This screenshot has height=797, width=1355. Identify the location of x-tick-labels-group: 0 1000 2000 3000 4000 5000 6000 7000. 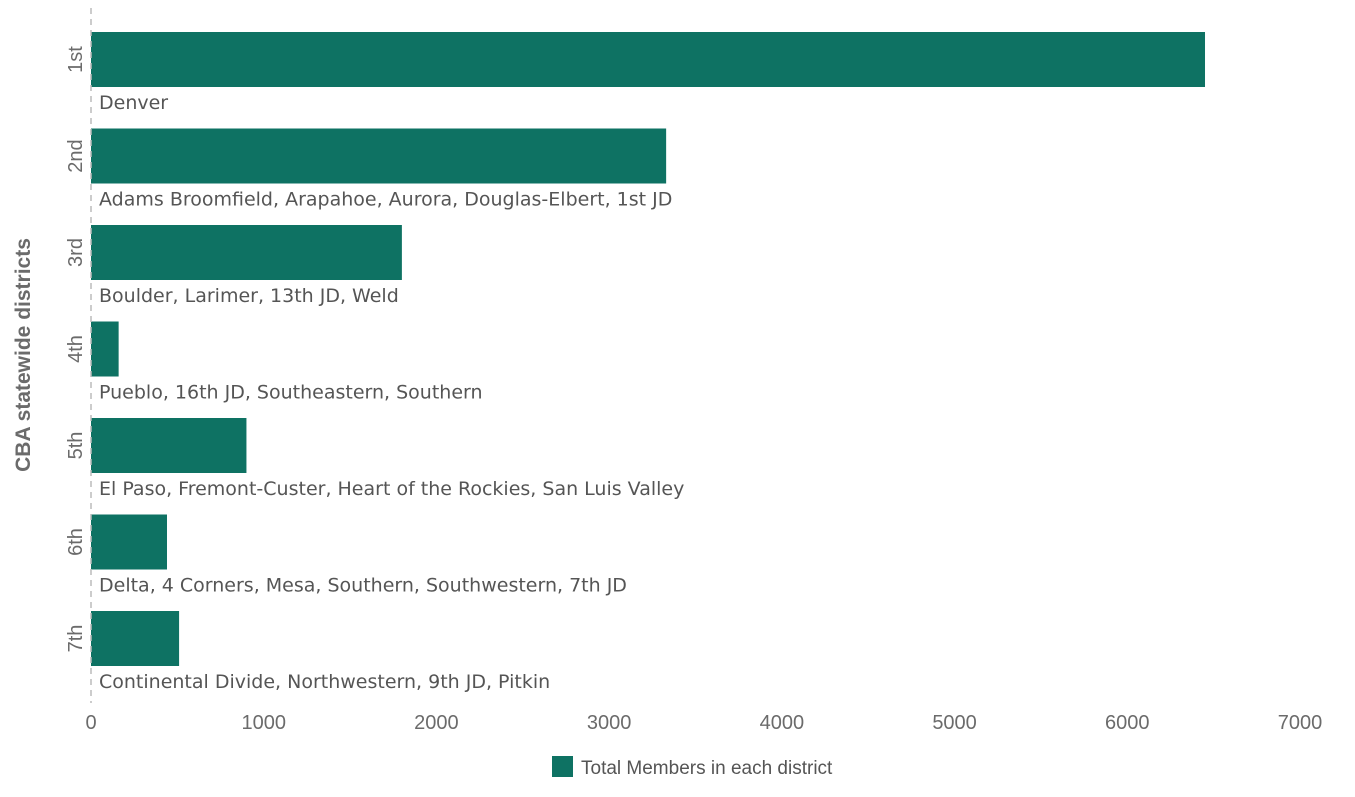
(703, 723).